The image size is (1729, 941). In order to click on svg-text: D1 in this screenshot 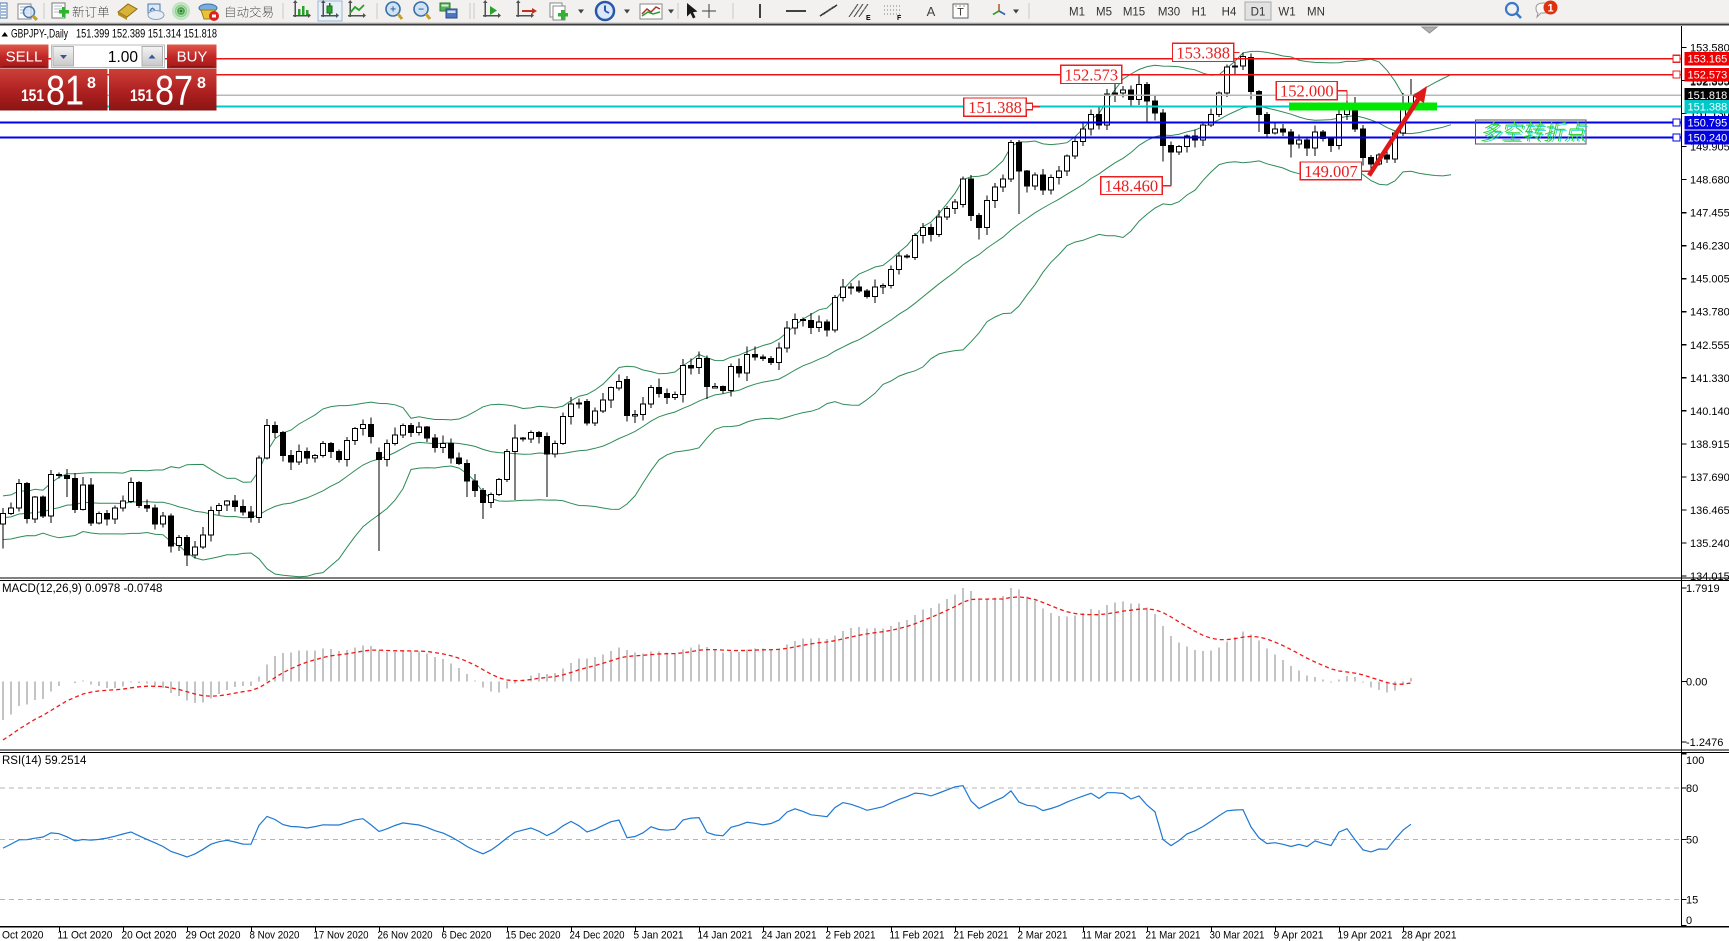, I will do `click(1258, 13)`.